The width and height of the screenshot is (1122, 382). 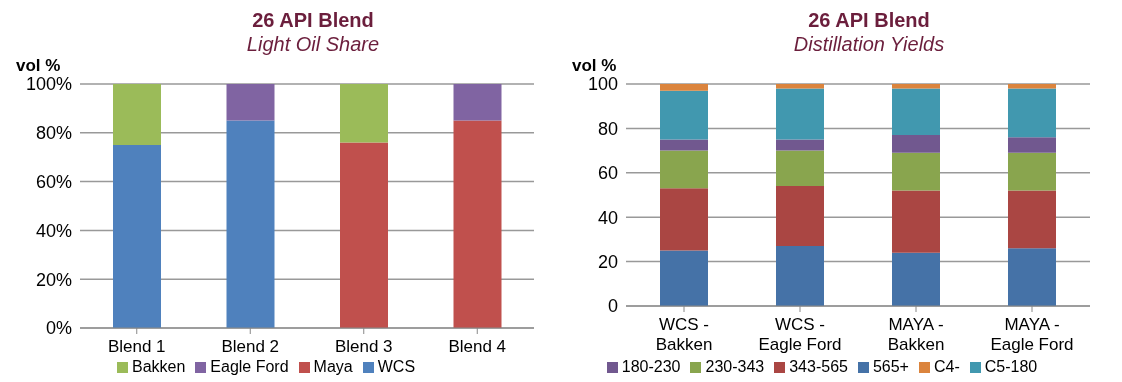 What do you see at coordinates (158, 366) in the screenshot?
I see `legend-label: Bakken` at bounding box center [158, 366].